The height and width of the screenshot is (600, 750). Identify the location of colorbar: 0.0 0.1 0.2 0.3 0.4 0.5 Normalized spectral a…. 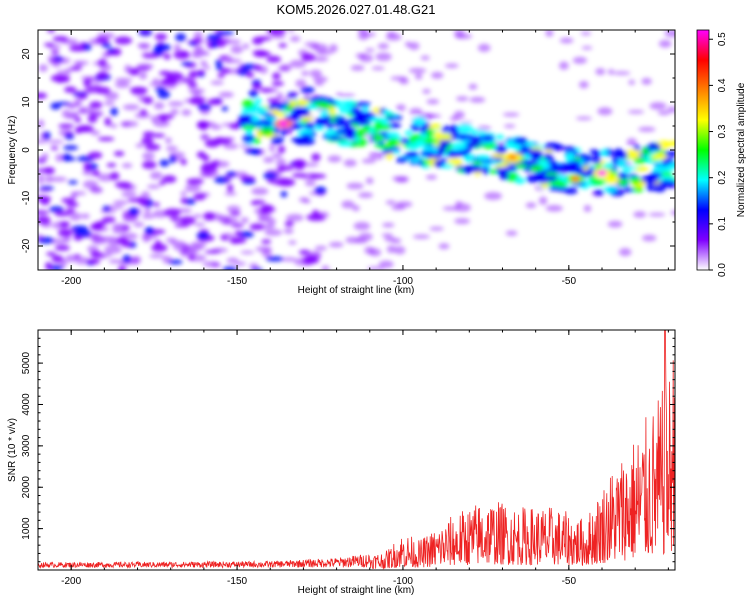
(721, 153).